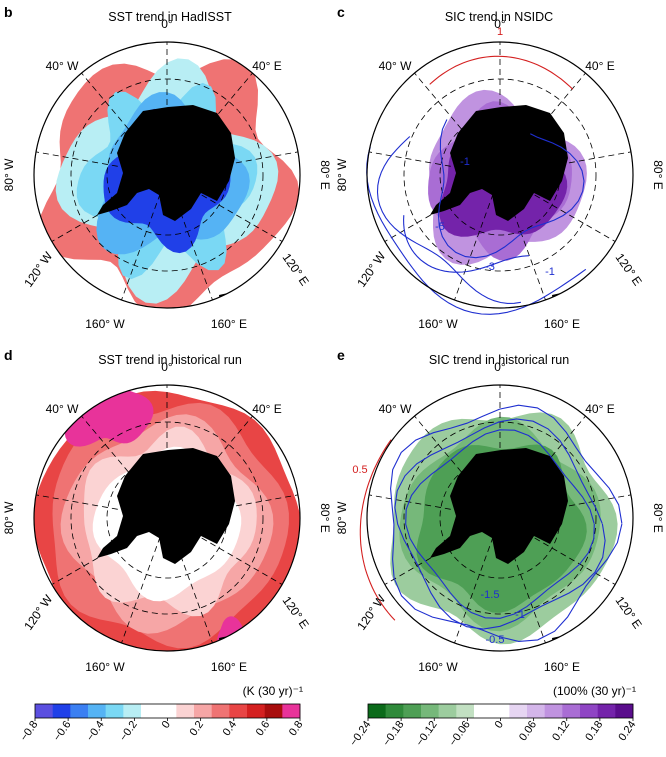 This screenshot has height=757, width=666. Describe the element at coordinates (196, 728) in the screenshot. I see `colorbar-tick-label: 0.2` at that location.